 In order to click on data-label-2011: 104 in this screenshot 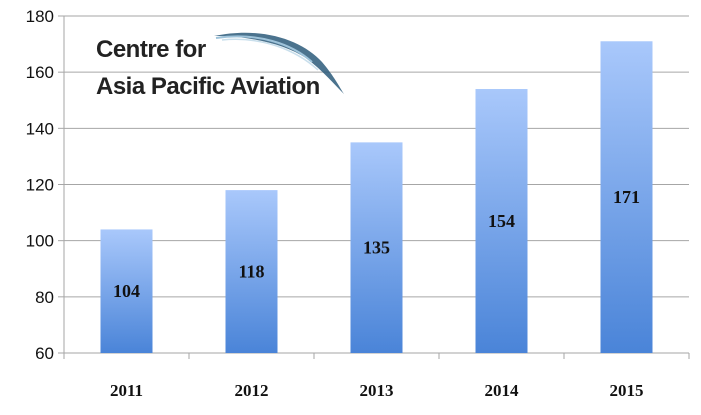, I will do `click(126, 291)`.